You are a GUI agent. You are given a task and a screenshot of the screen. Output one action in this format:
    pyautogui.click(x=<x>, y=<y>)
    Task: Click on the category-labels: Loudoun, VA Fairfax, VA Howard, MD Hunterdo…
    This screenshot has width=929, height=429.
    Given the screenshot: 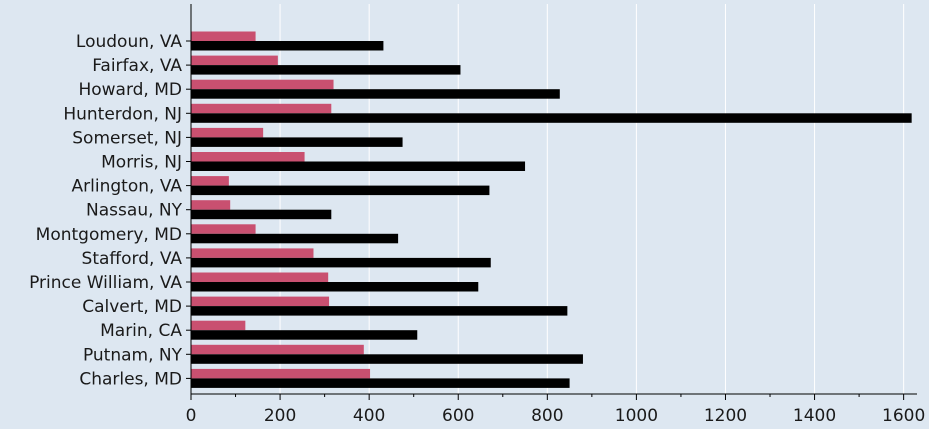 What is the action you would take?
    pyautogui.click(x=106, y=210)
    